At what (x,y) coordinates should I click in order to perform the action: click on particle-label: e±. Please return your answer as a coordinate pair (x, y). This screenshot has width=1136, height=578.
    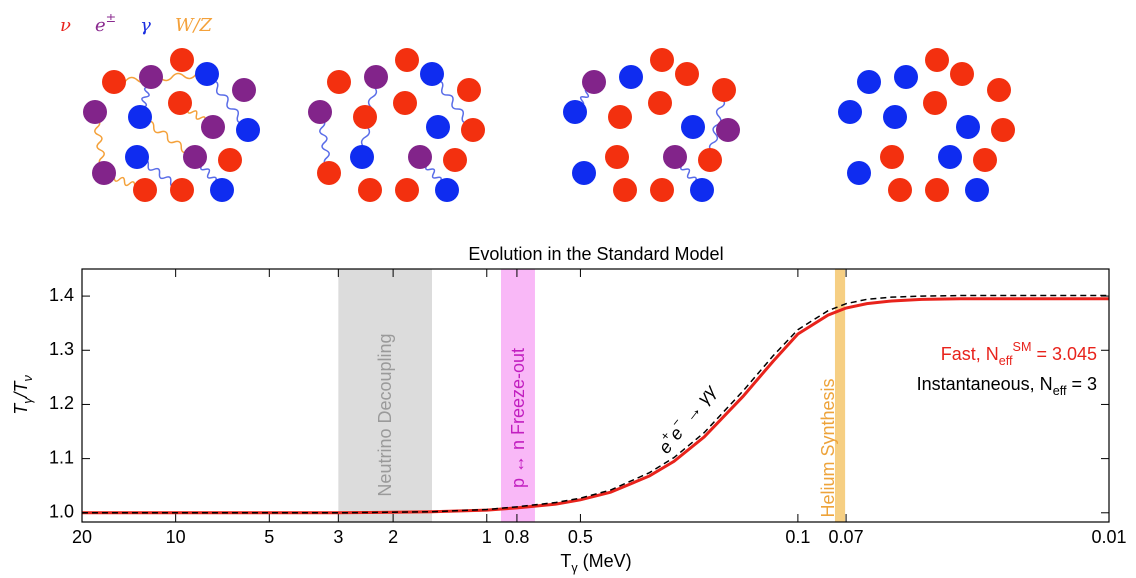
    Looking at the image, I should click on (105, 23).